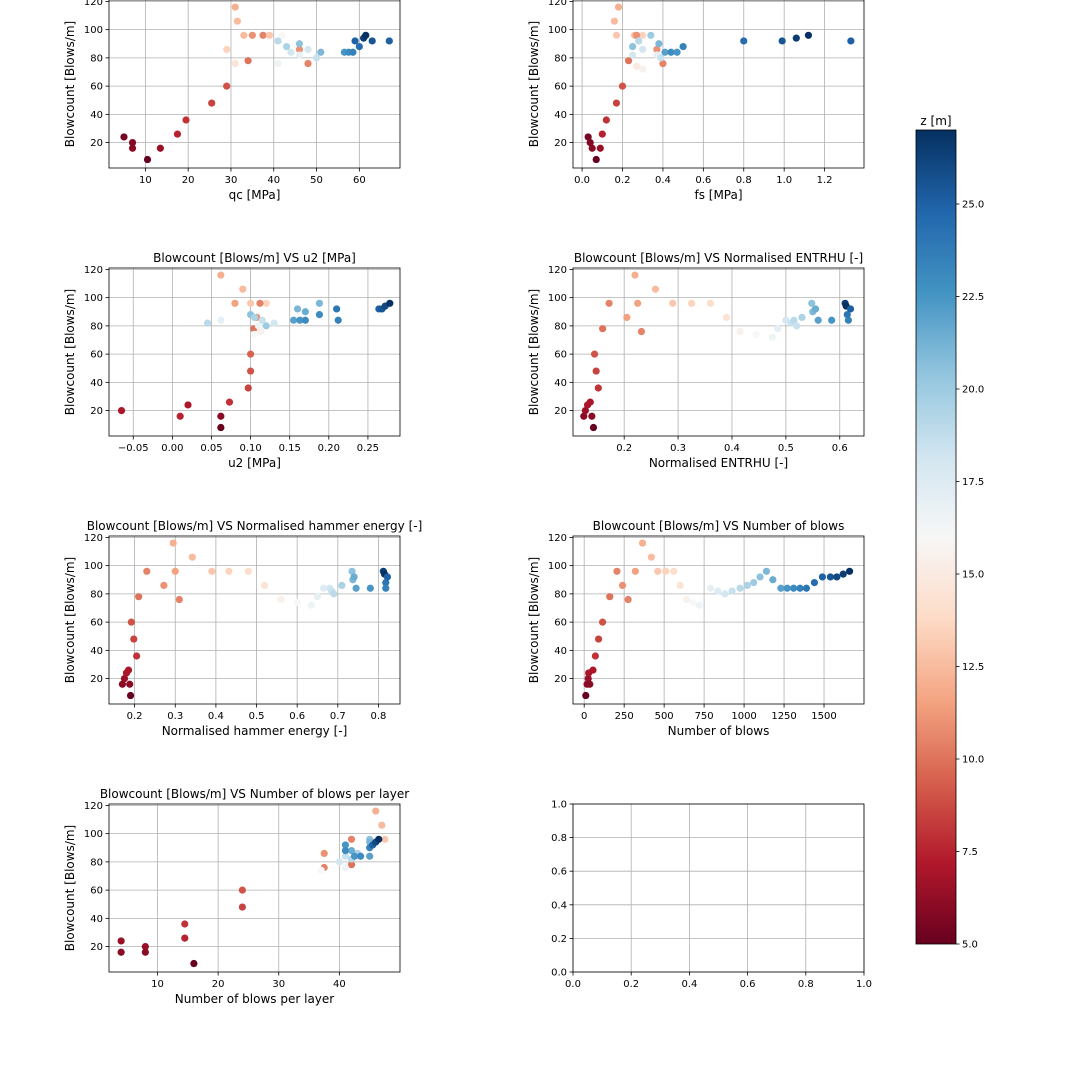 This screenshot has height=1080, width=1080. What do you see at coordinates (784, 180) in the screenshot?
I see `x-tick-label: 1.0` at bounding box center [784, 180].